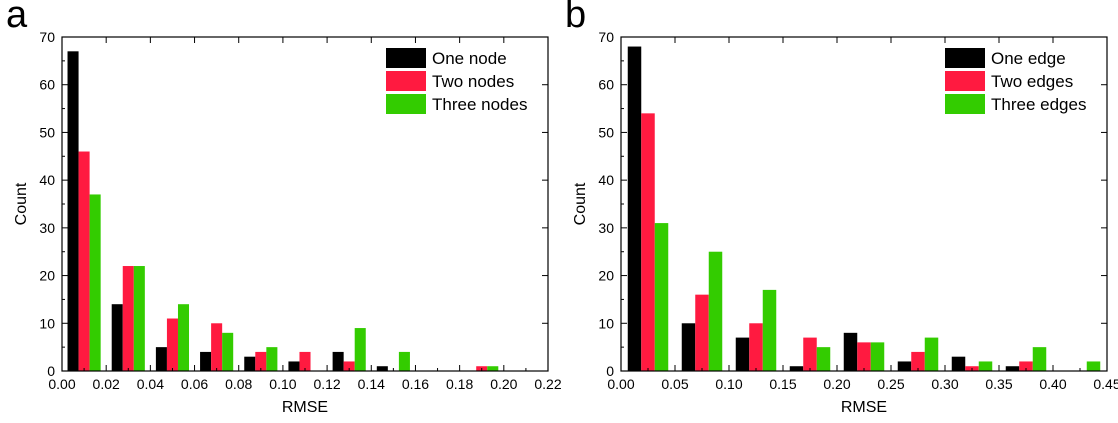 The width and height of the screenshot is (1118, 423). What do you see at coordinates (415, 384) in the screenshot?
I see `x-tick-label: 0.16` at bounding box center [415, 384].